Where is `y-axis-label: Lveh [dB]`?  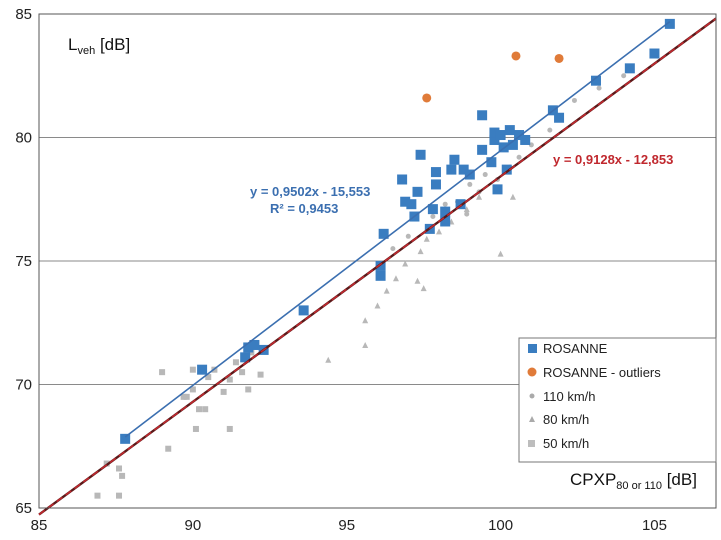 y-axis-label: Lveh [dB] is located at coordinates (99, 46).